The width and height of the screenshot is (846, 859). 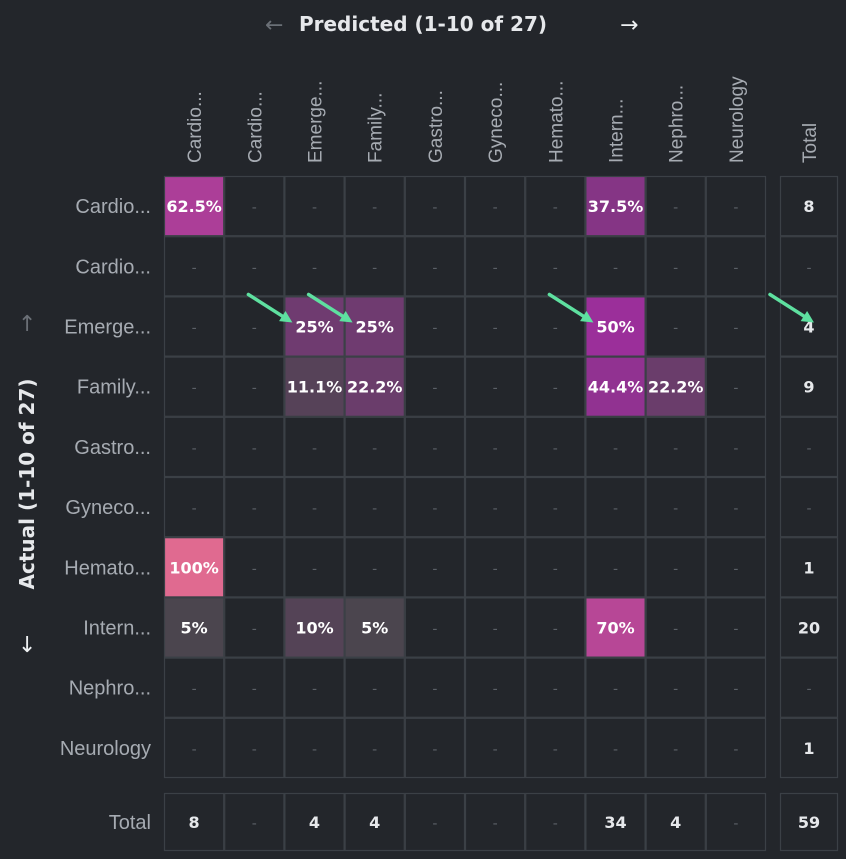 I want to click on arrow-down-icon: ↓, so click(x=27, y=645).